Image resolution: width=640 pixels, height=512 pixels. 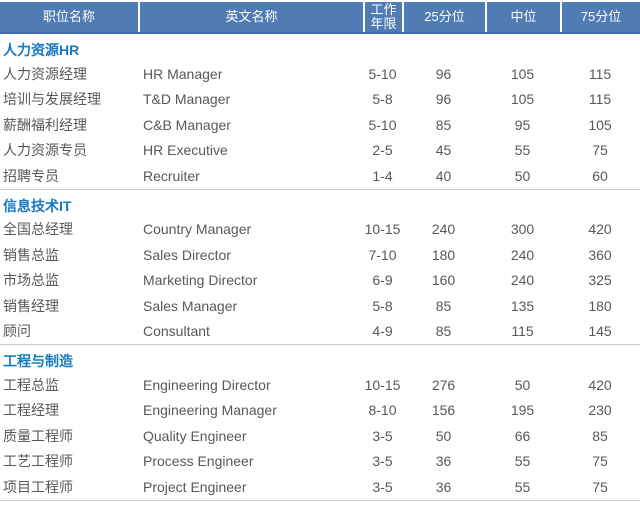 I want to click on cell-years: 6-9, so click(x=382, y=280).